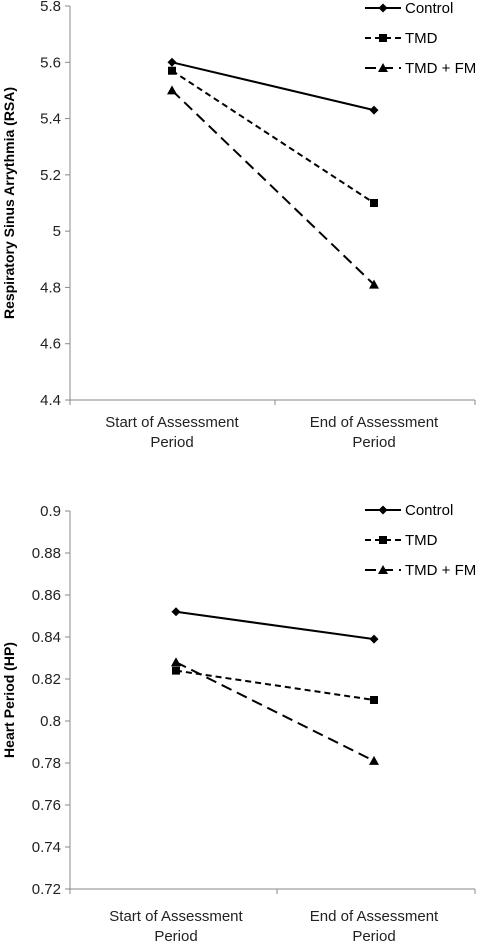 This screenshot has height=944, width=485. Describe the element at coordinates (50, 400) in the screenshot. I see `y-tick-label: 4.4` at that location.